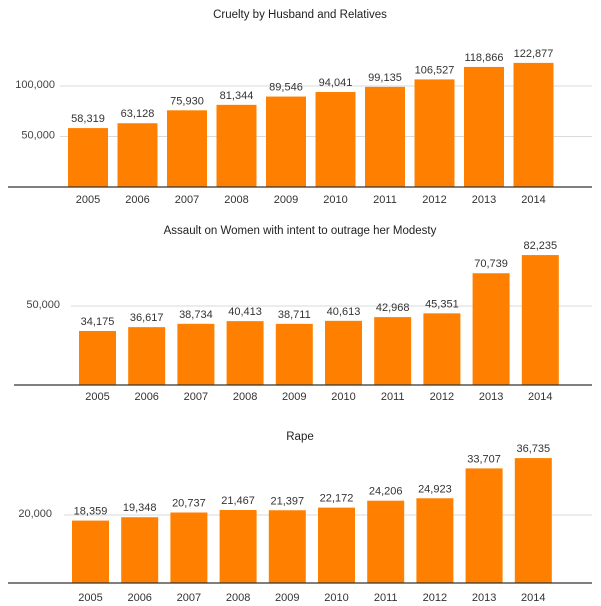 This screenshot has width=601, height=606. Describe the element at coordinates (393, 308) in the screenshot. I see `data-label: 42,968` at that location.